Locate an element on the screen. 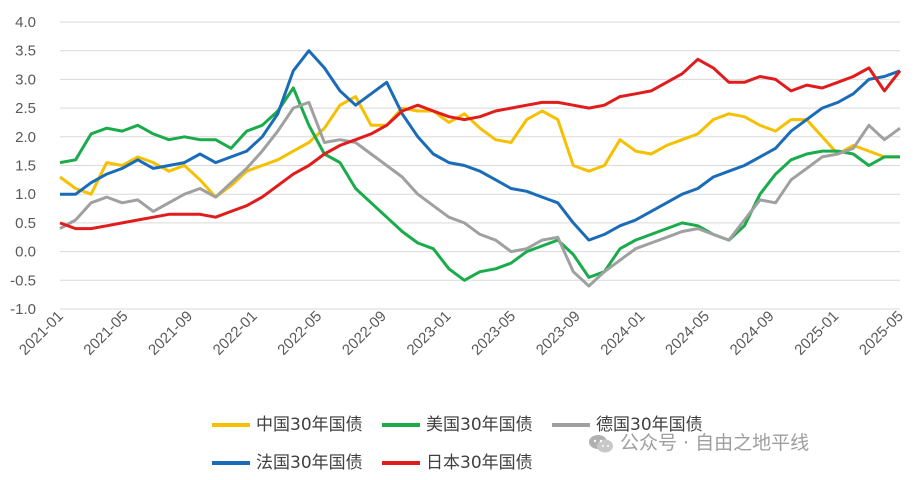 The height and width of the screenshot is (480, 922). x-tick-label: 2024-09 is located at coordinates (752, 333).